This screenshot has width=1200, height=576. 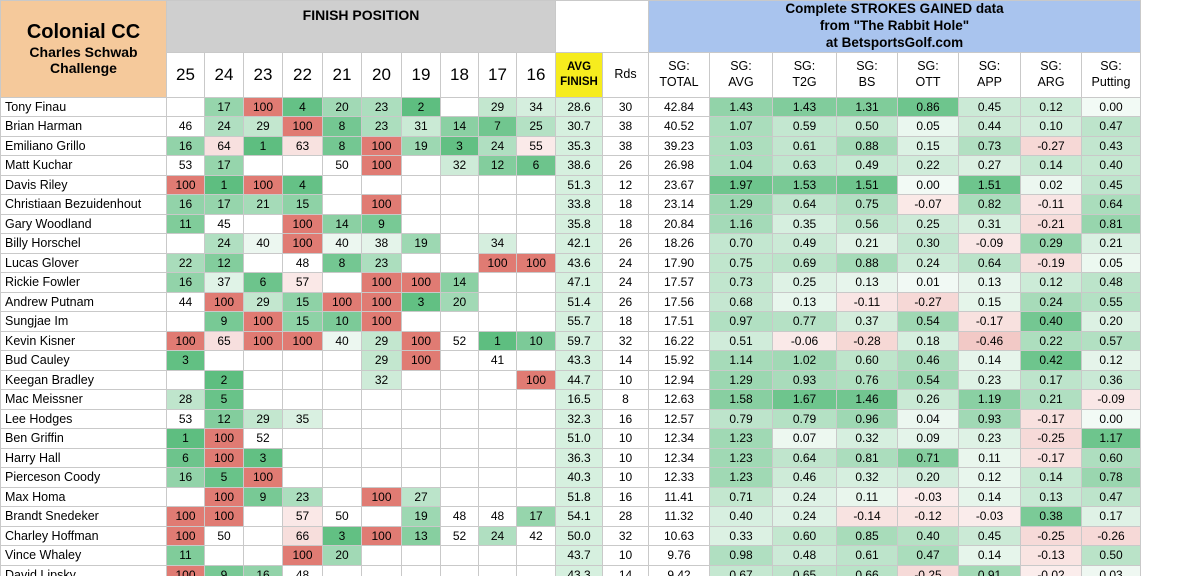 What do you see at coordinates (536, 341) in the screenshot?
I see `finish-cell: 10` at bounding box center [536, 341].